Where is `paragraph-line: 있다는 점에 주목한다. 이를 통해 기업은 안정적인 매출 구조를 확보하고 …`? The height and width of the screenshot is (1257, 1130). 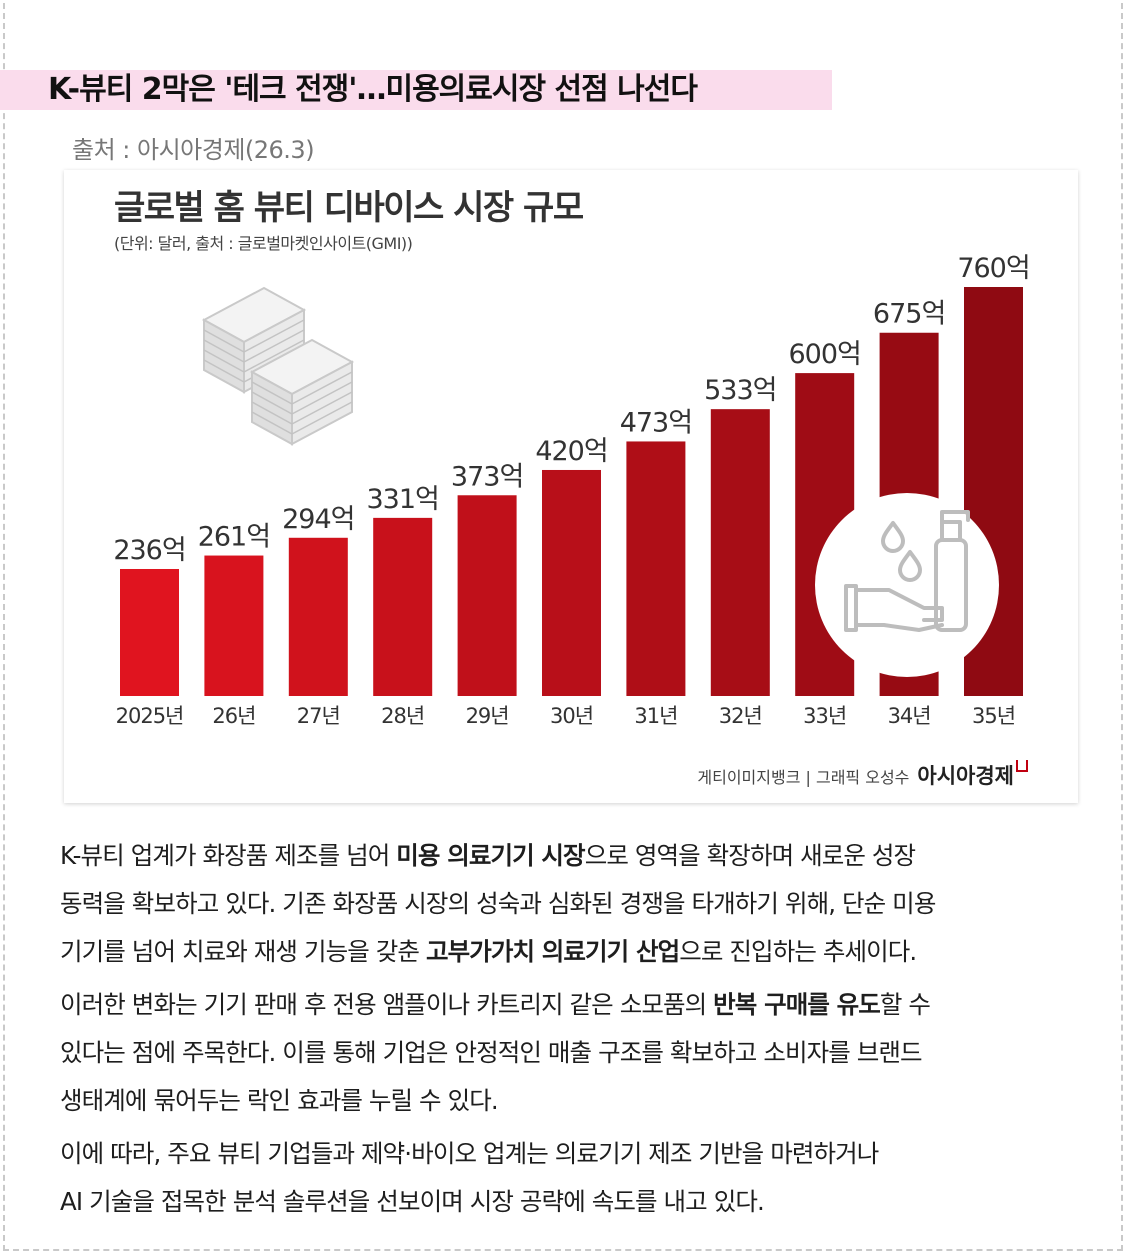
paragraph-line: 있다는 점에 주목한다. 이를 통해 기업은 안정적인 매출 구조를 확보하고 … is located at coordinates (570, 1053).